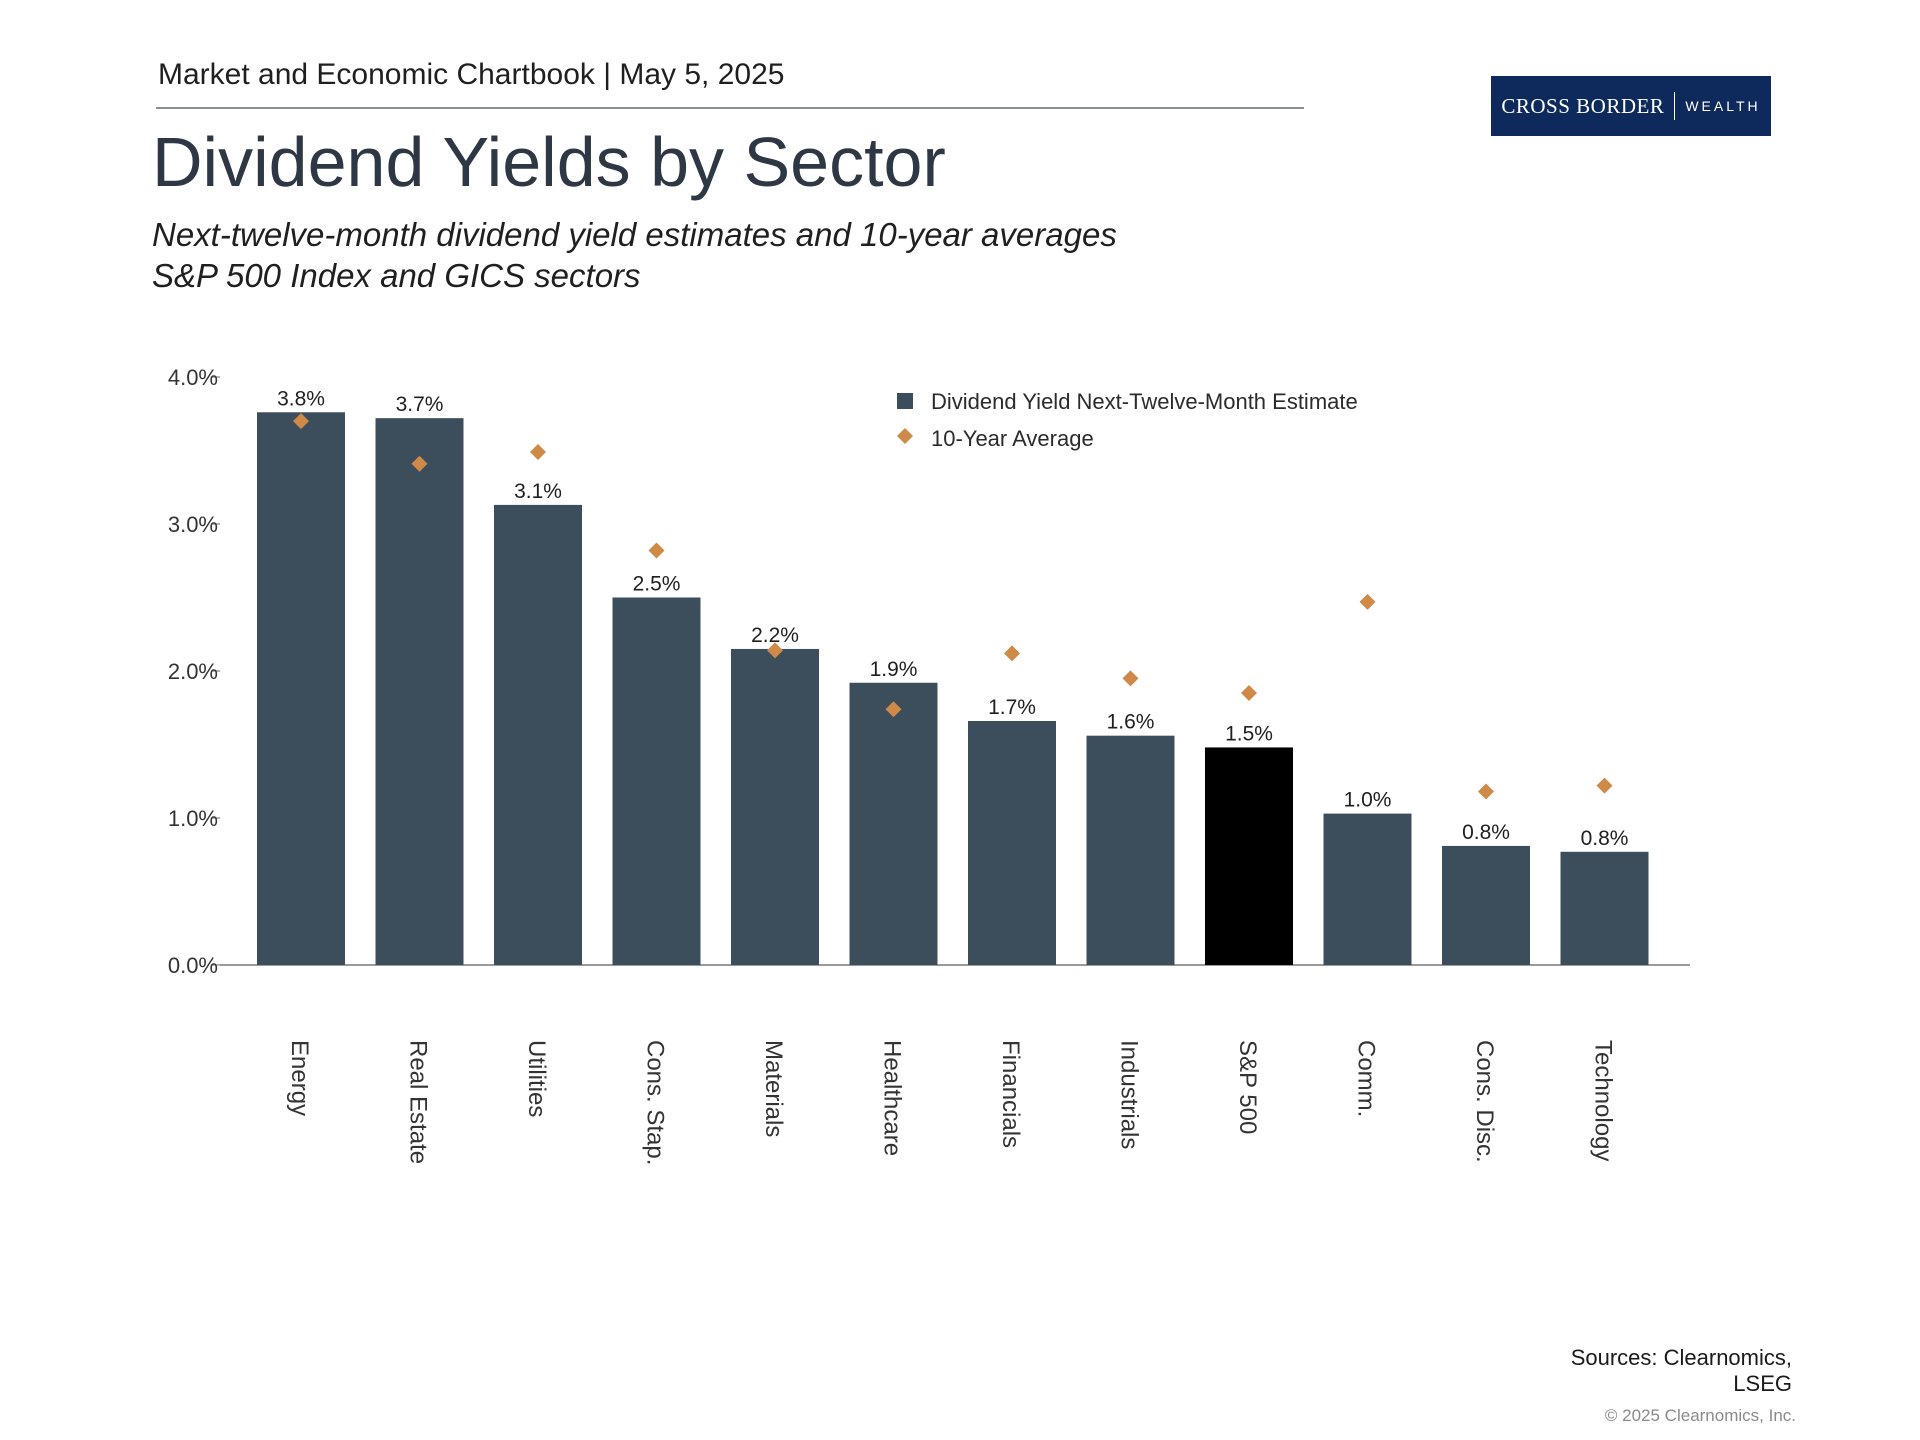 This screenshot has height=1440, width=1920. Describe the element at coordinates (299, 1078) in the screenshot. I see `x-tick-label: Energy` at that location.